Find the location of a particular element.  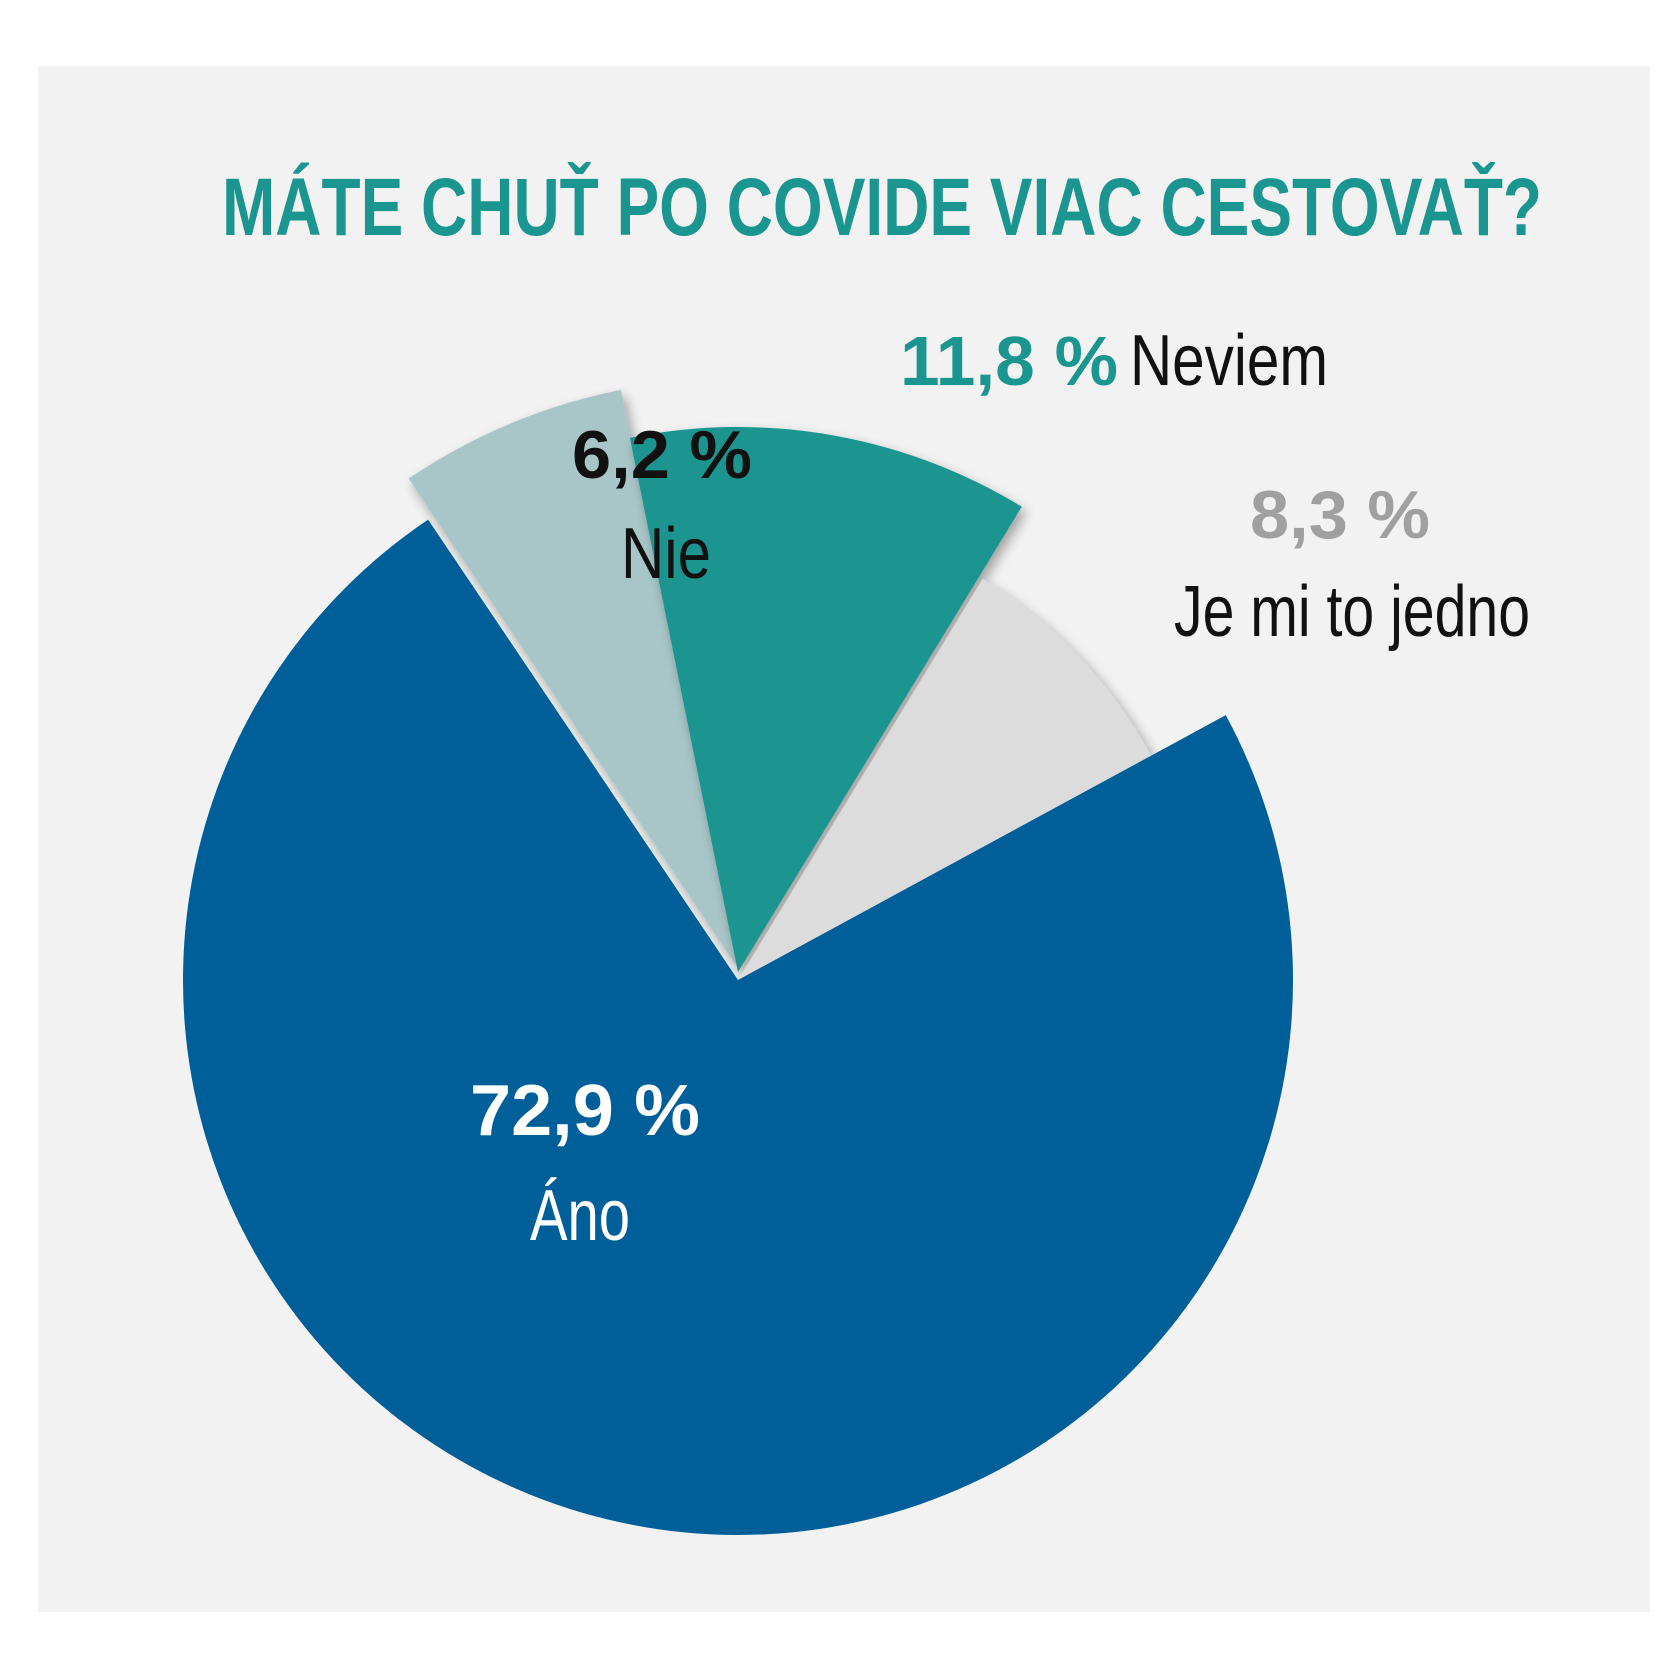

slice-neviem is located at coordinates (825, 699).